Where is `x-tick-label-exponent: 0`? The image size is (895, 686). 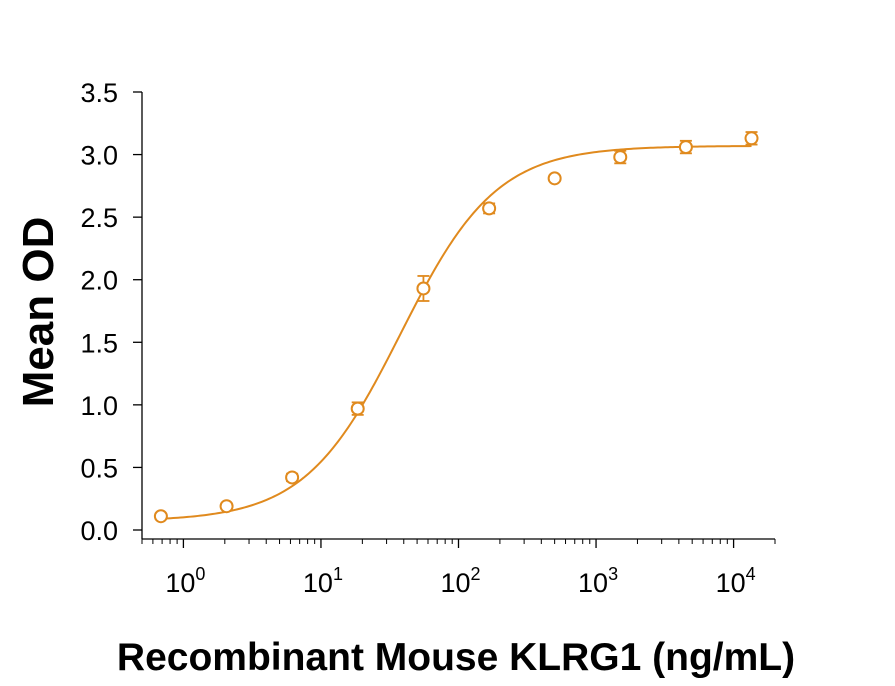 x-tick-label-exponent: 0 is located at coordinates (200, 574).